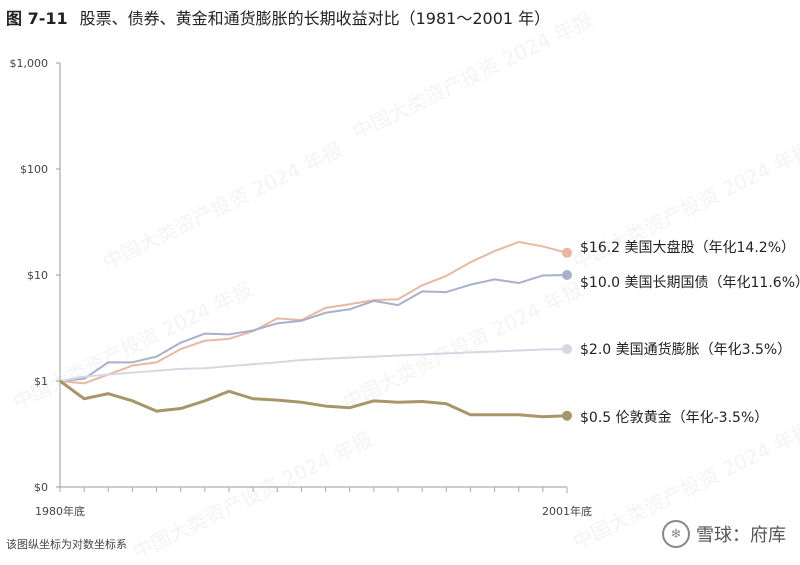 The width and height of the screenshot is (800, 565). I want to click on figure-number: 图 7-11, so click(37, 18).